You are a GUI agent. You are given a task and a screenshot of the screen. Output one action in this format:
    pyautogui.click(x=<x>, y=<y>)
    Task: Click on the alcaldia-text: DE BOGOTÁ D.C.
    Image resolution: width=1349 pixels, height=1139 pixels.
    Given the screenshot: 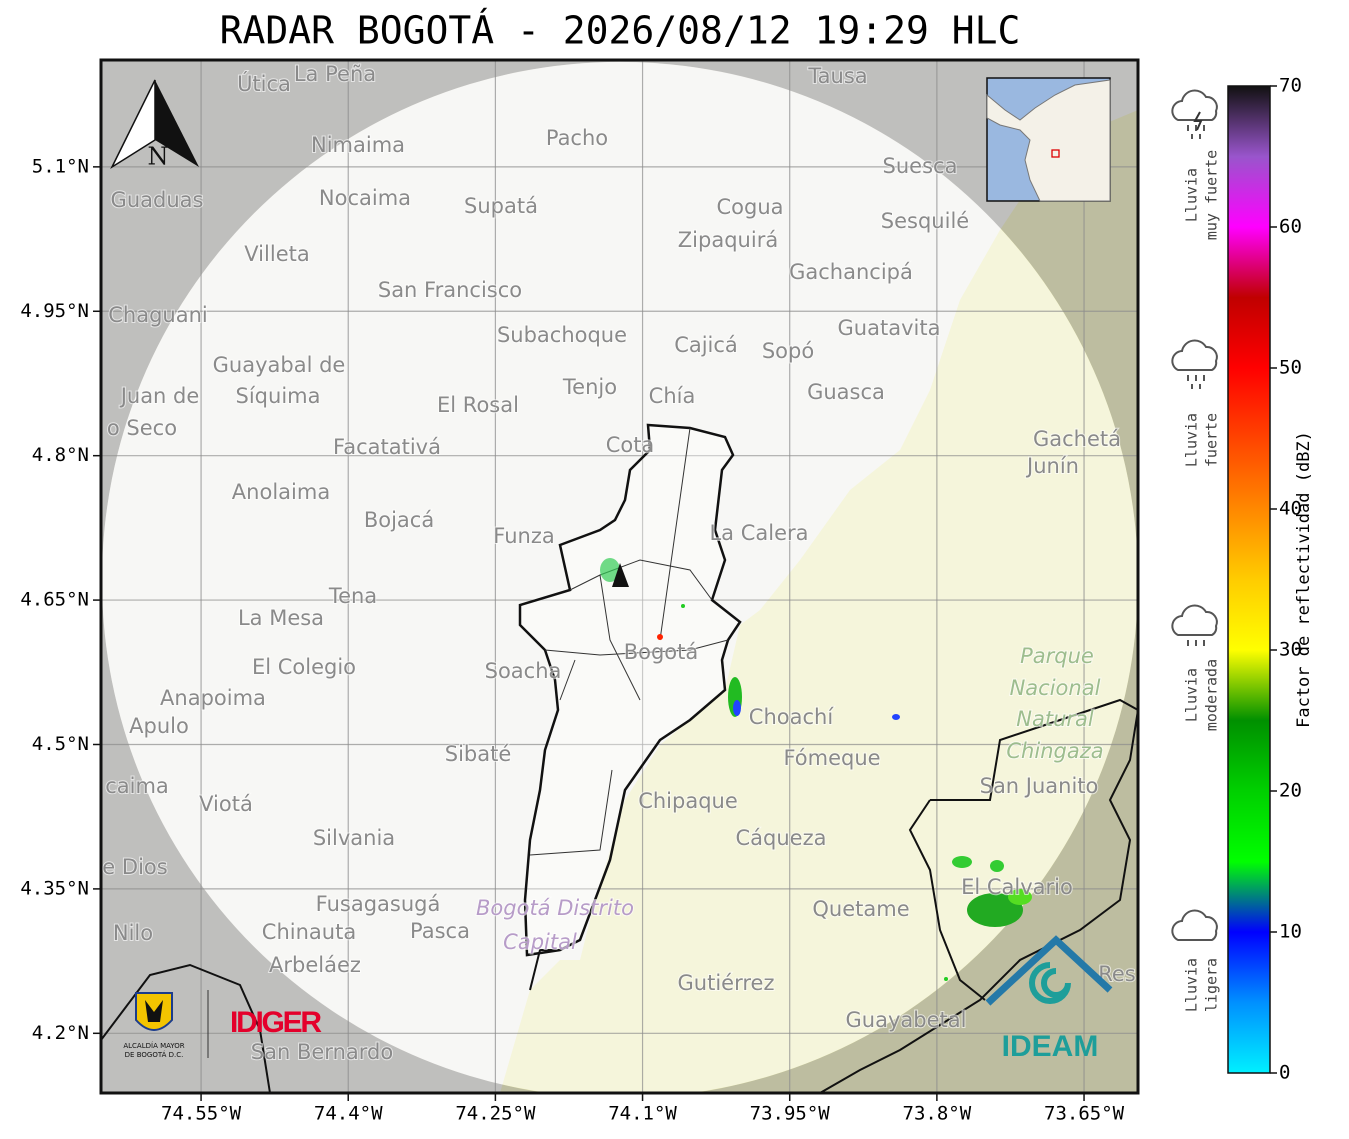 What is the action you would take?
    pyautogui.click(x=154, y=1054)
    